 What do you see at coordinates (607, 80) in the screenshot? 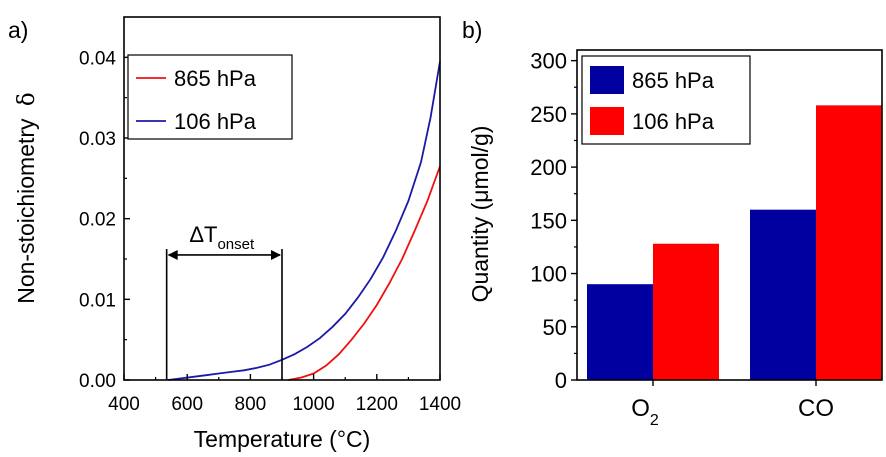
I see `legend-swatch-865-bar` at bounding box center [607, 80].